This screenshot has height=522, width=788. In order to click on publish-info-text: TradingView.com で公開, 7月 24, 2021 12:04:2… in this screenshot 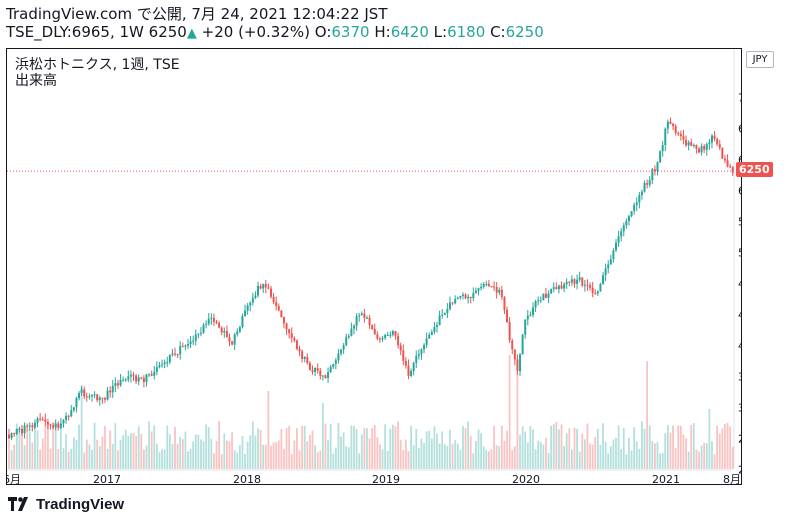, I will do `click(197, 14)`.